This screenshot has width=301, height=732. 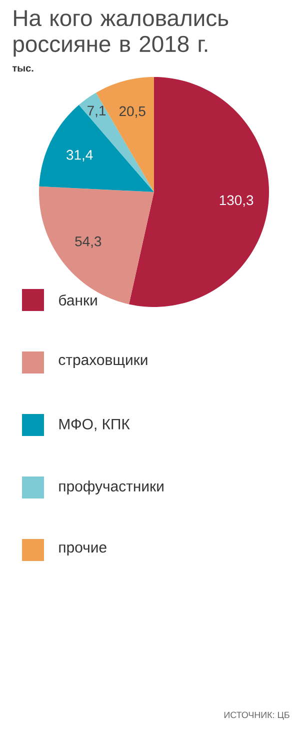 I want to click on legend-label: МФО, КПК, so click(x=94, y=425).